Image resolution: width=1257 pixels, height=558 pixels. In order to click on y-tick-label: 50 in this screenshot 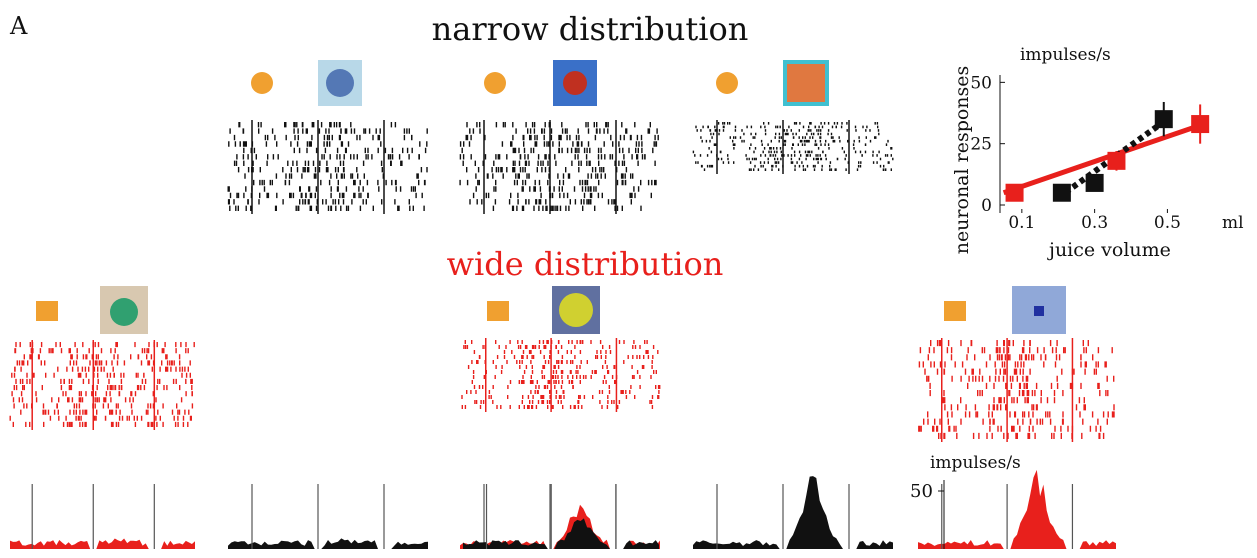, I will do `click(981, 83)`.